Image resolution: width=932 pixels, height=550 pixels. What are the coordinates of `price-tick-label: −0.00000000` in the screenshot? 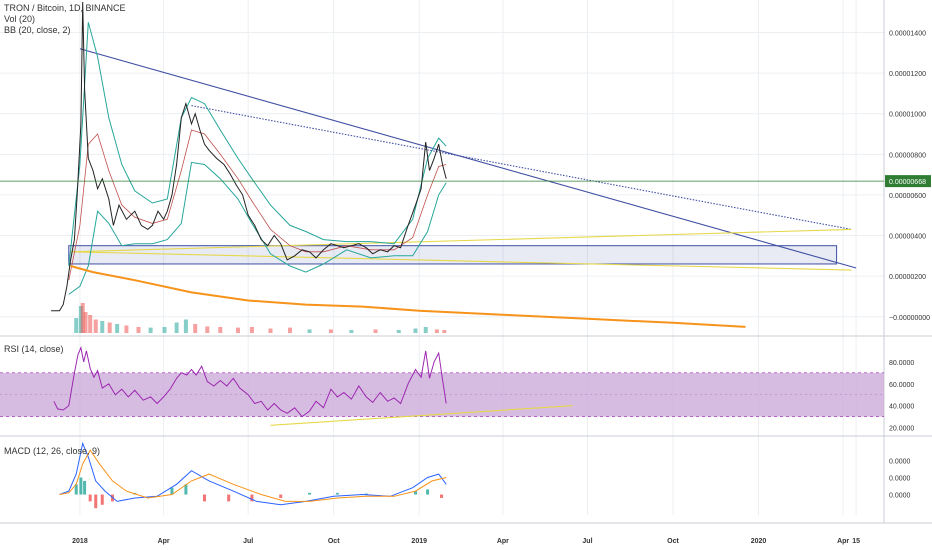 It's located at (909, 318).